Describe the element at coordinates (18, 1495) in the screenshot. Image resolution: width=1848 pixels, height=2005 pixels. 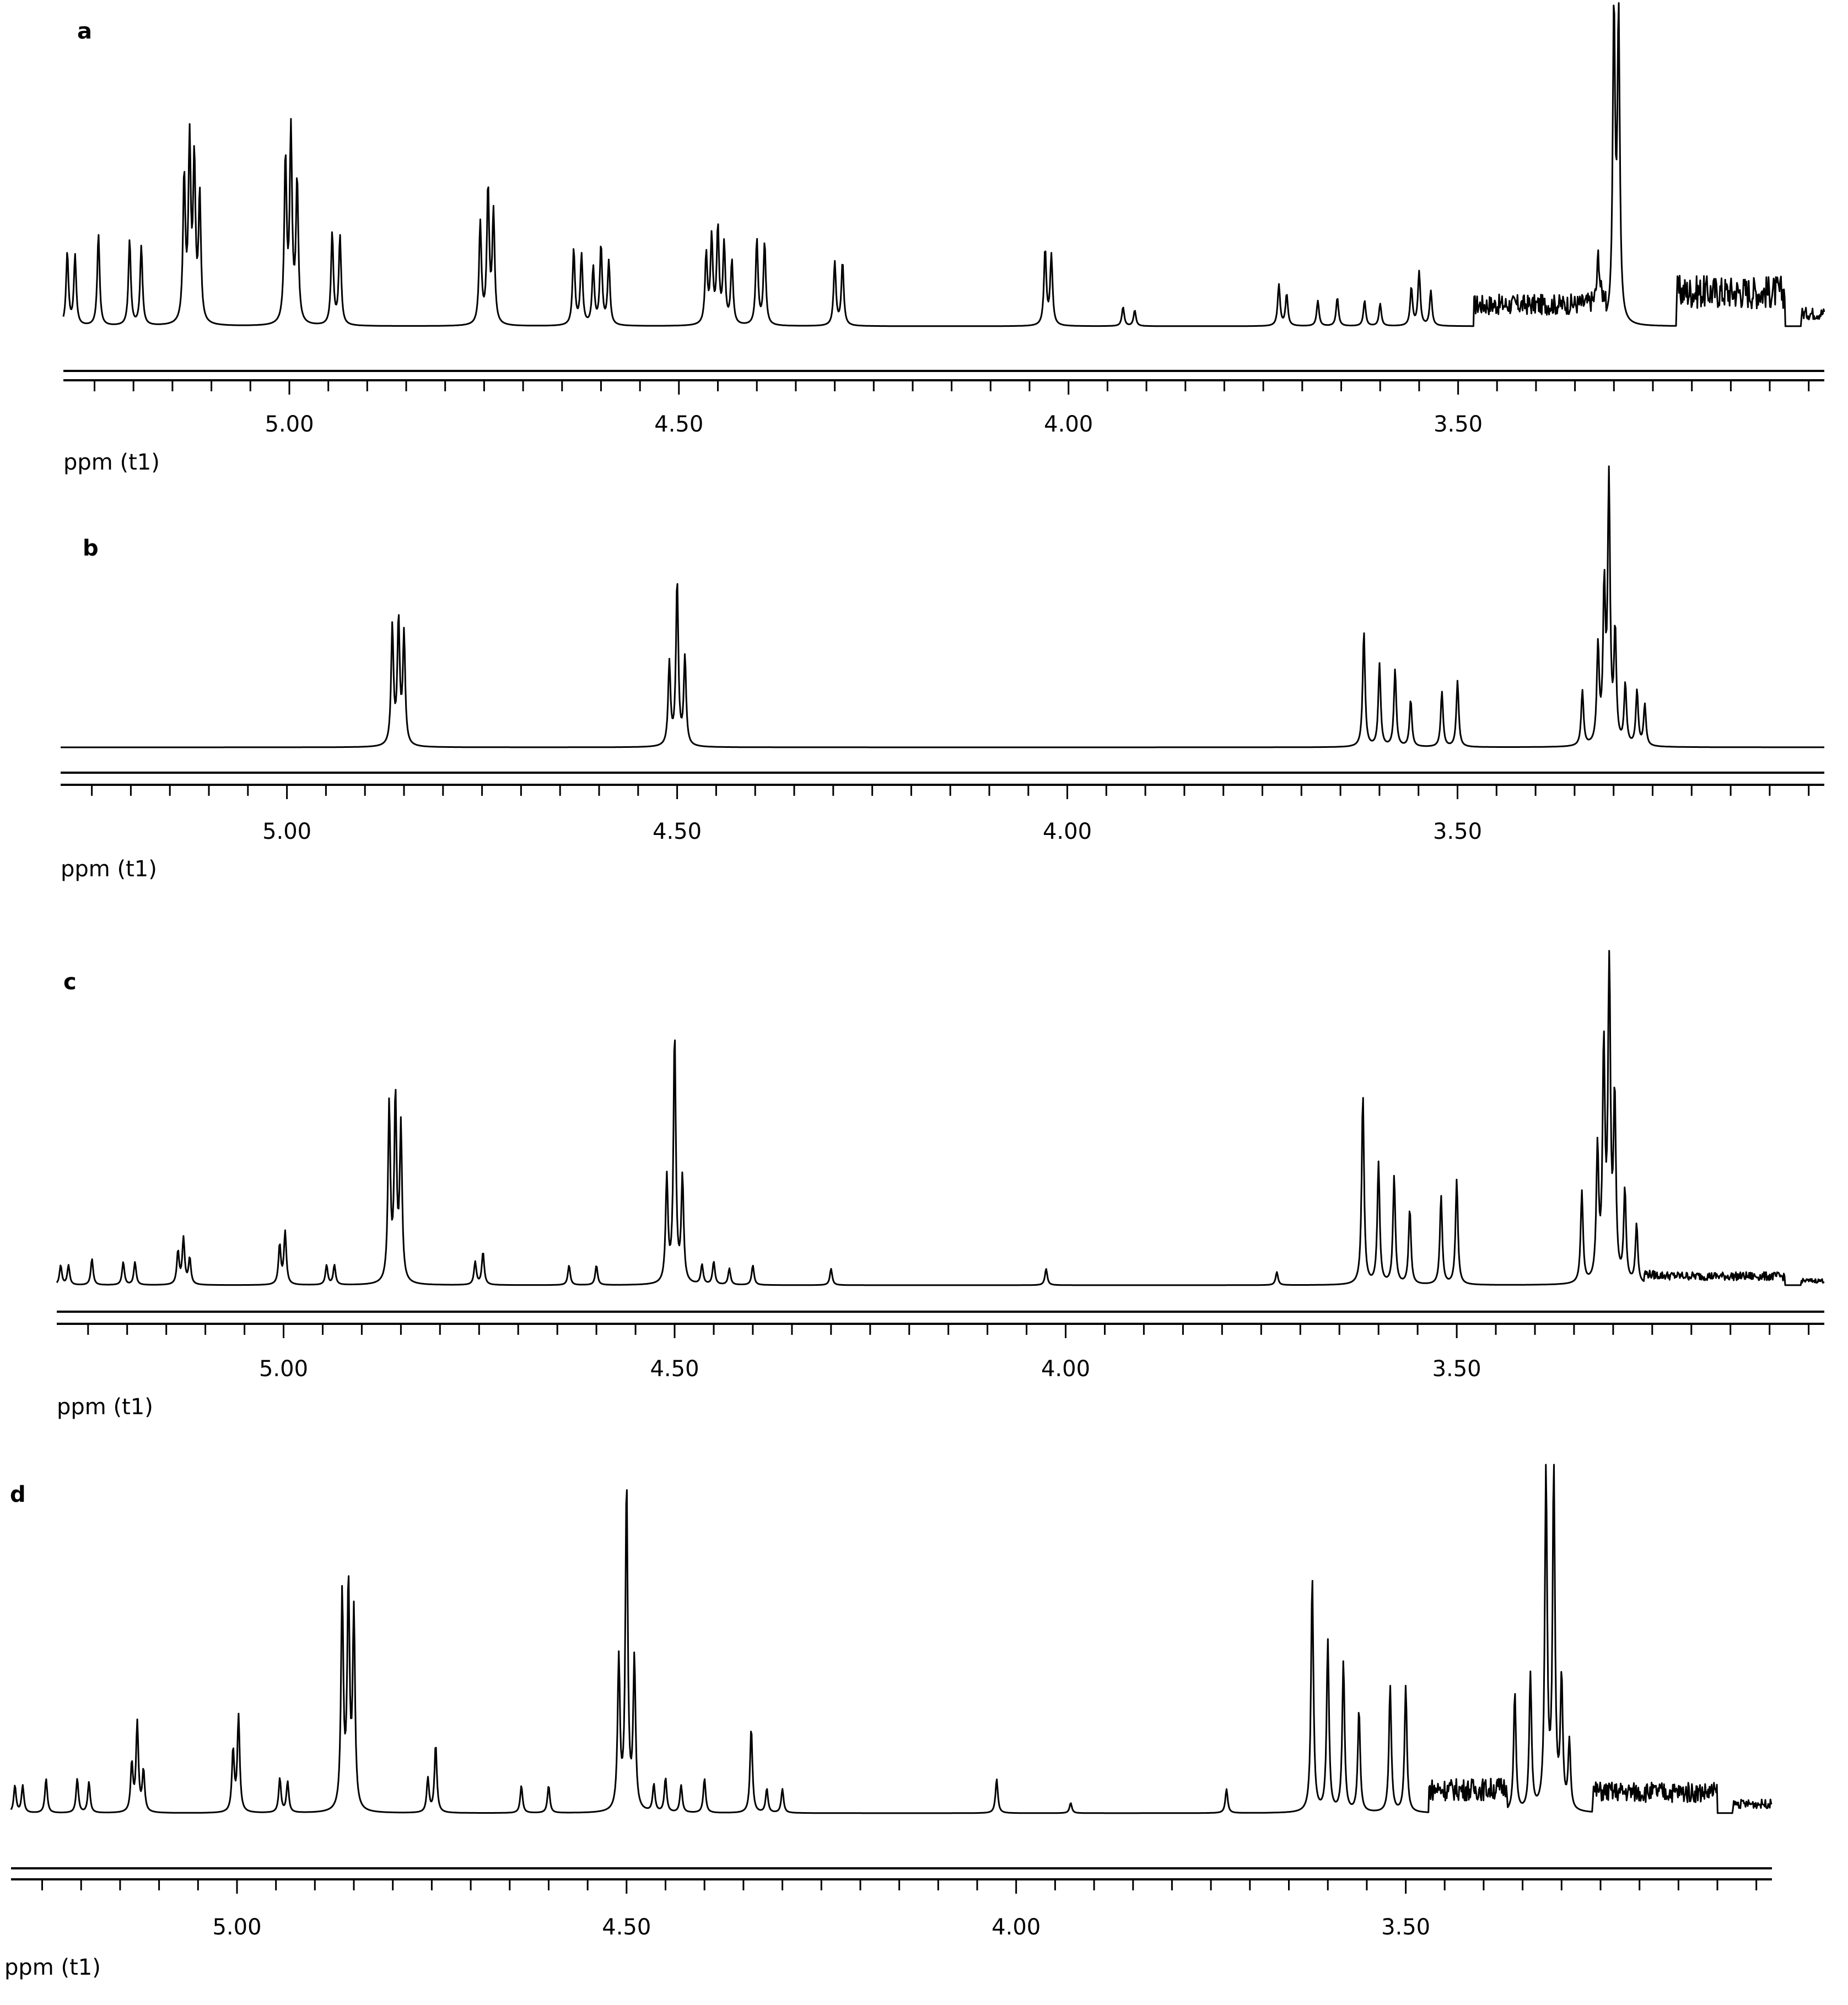
I see `panel-label-d: d` at that location.